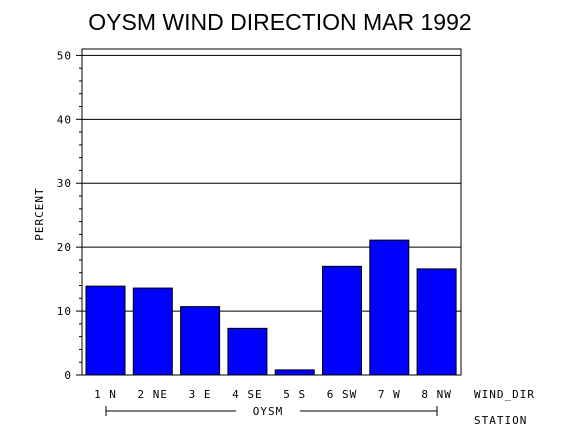 This screenshot has width=570, height=430. I want to click on y-tick-label: 0, so click(68, 375).